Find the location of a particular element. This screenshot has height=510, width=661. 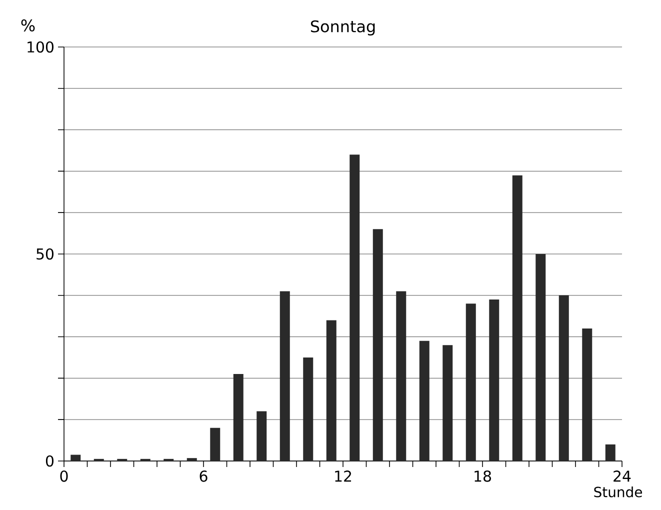

x-axis-title: Stunde is located at coordinates (618, 492).